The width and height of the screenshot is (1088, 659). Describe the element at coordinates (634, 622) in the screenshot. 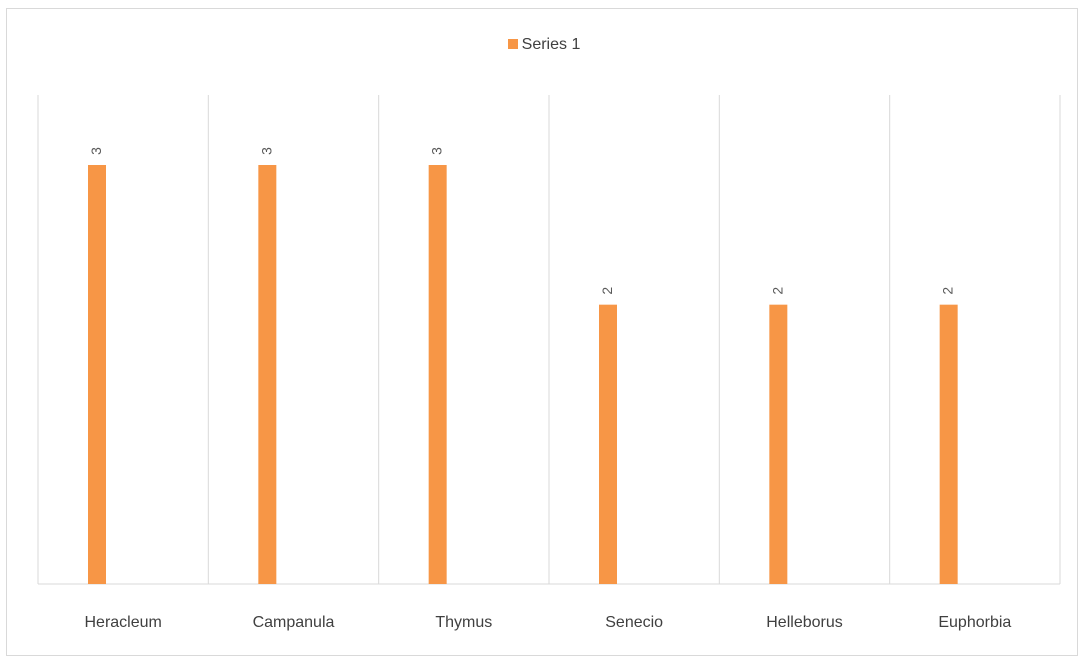

I see `x-tick-label: Senecio` at that location.